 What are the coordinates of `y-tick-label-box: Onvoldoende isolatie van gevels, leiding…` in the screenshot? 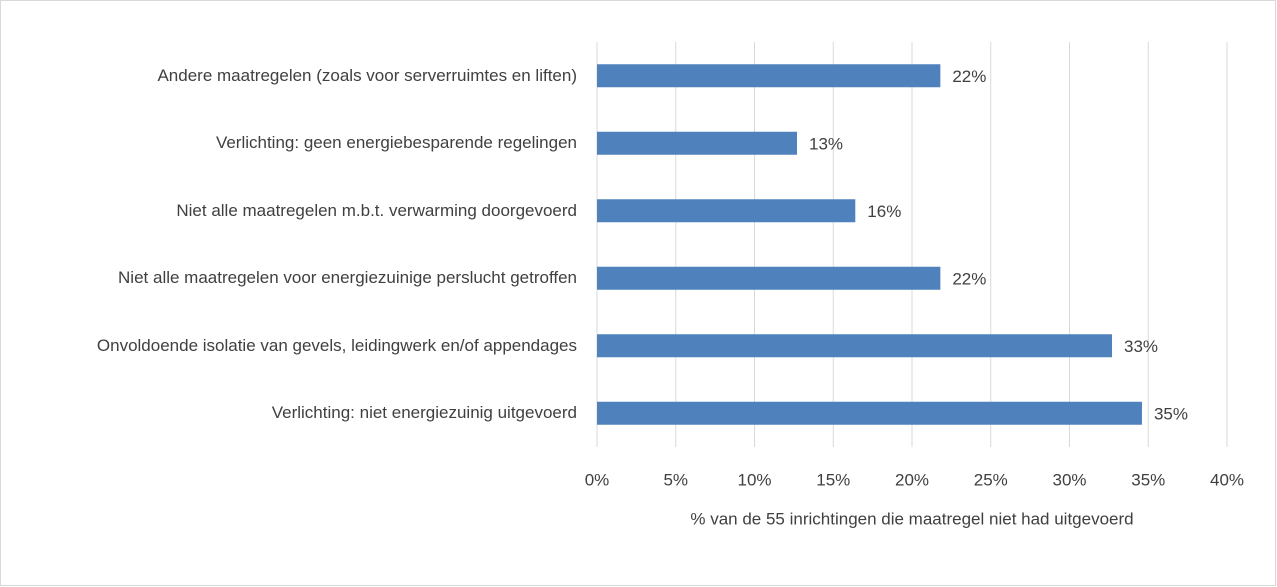 It's located at (288, 346).